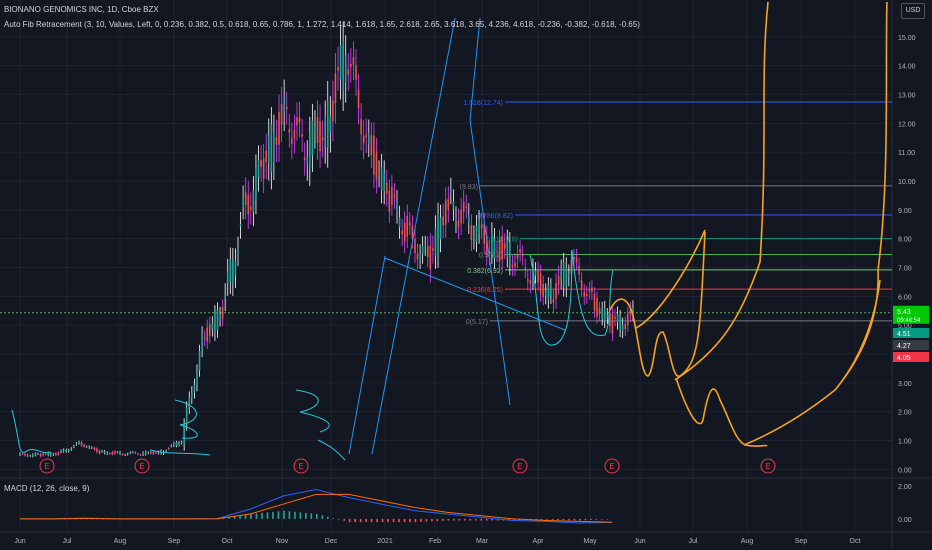 Image resolution: width=932 pixels, height=550 pixels. What do you see at coordinates (31, 431) in the screenshot?
I see `scribble-left` at bounding box center [31, 431].